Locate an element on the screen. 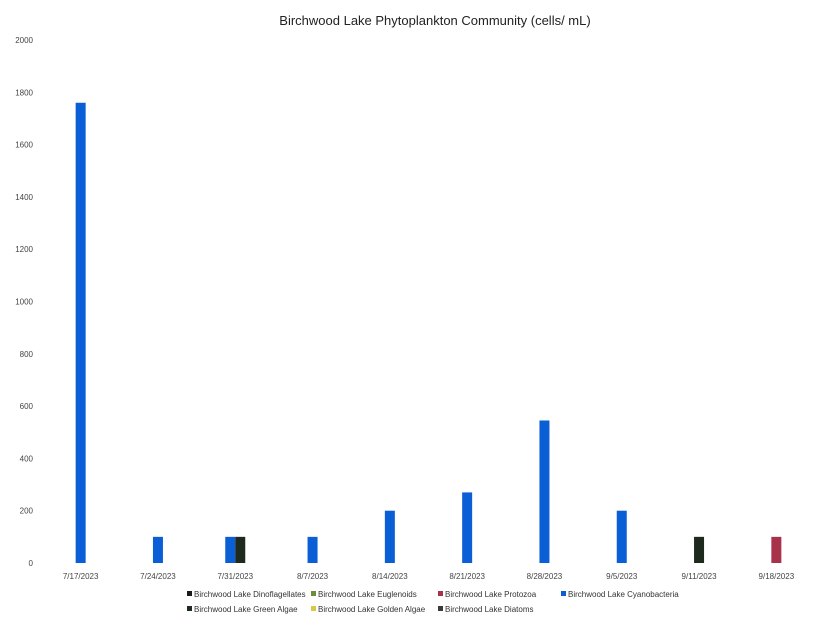  legend-swatch-birchwood-lake-euglenoids is located at coordinates (313, 593).